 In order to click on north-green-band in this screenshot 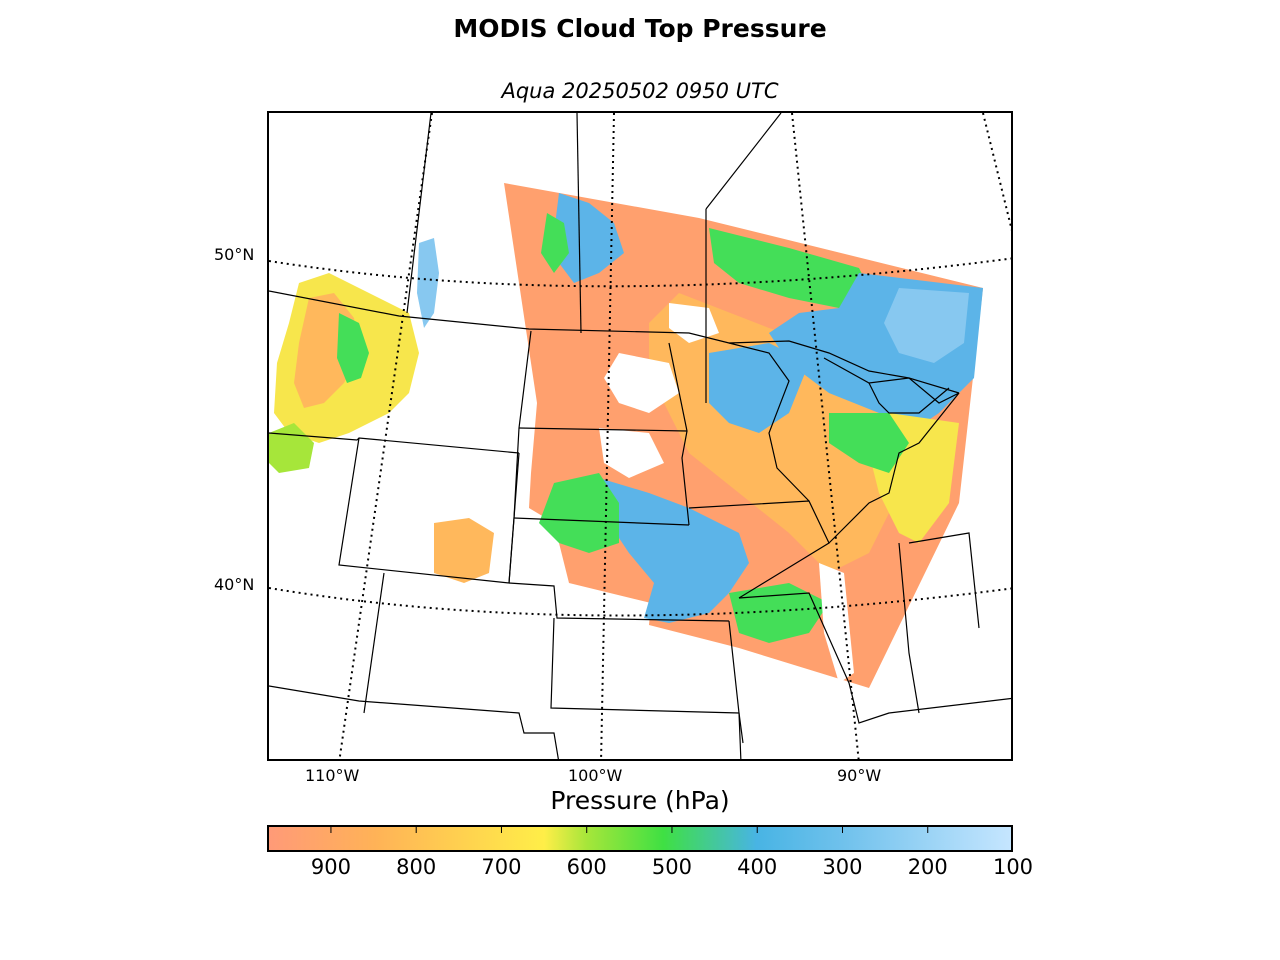, I will do `click(791, 268)`.